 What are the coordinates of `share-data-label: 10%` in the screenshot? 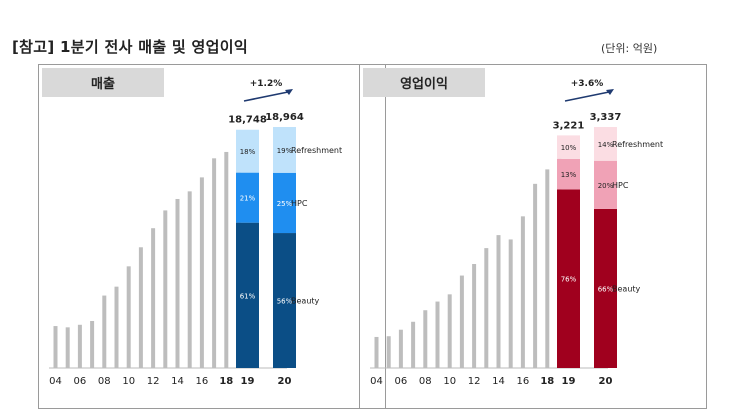 It's located at (569, 148).